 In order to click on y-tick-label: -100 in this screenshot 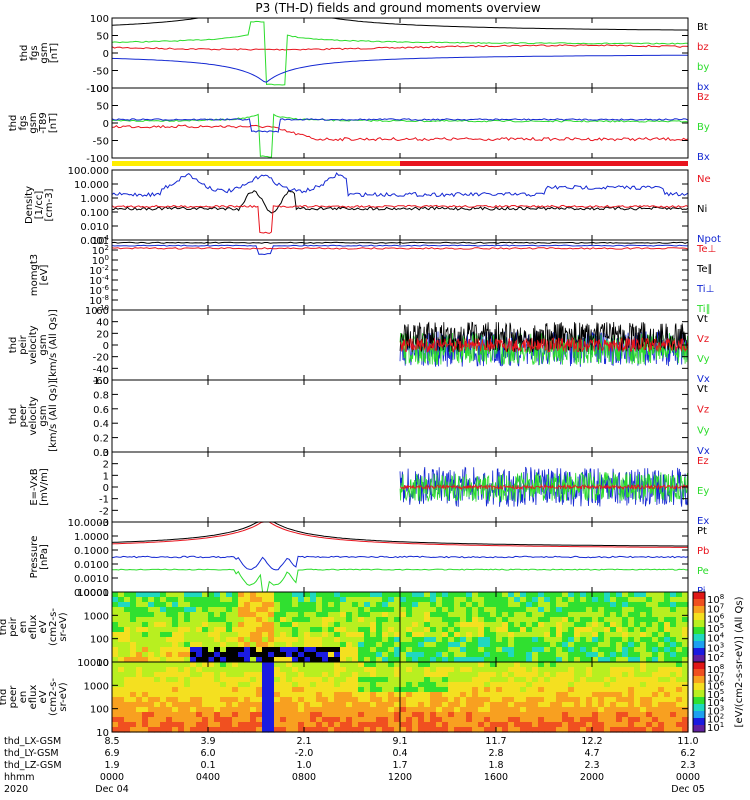, I will do `click(97, 89)`.